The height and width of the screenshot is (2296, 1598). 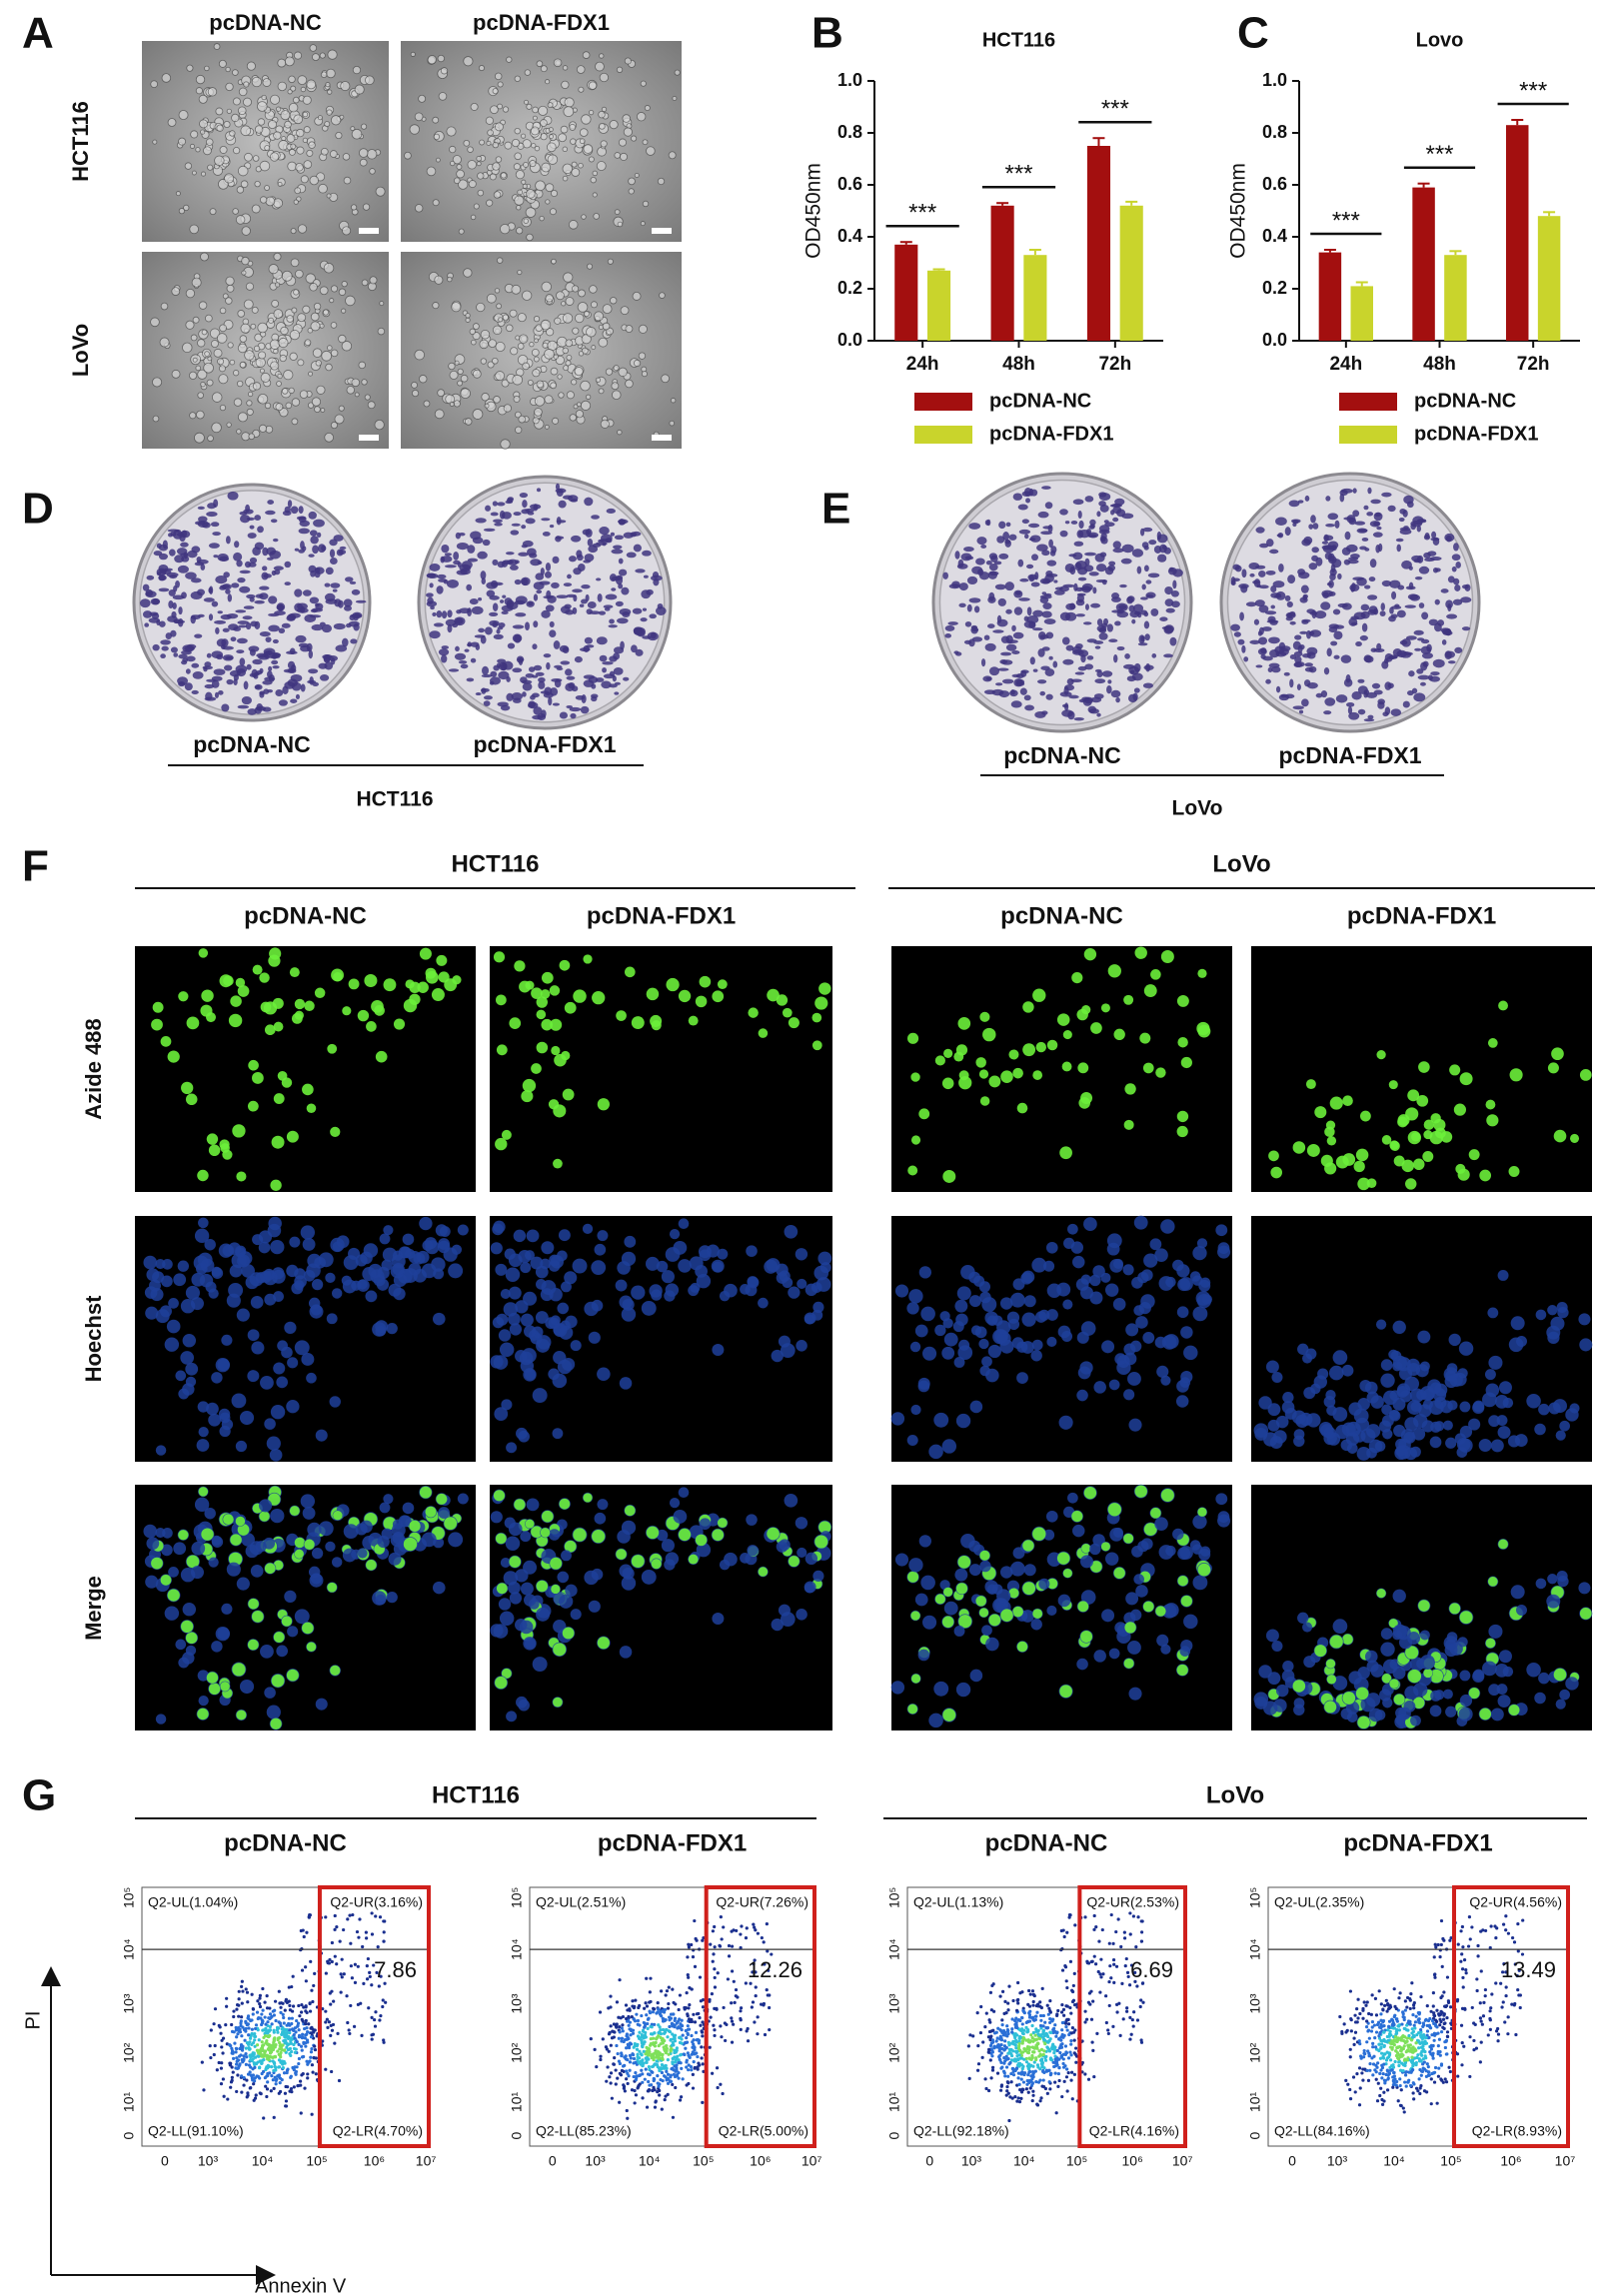 What do you see at coordinates (662, 438) in the screenshot?
I see `scale-bar` at bounding box center [662, 438].